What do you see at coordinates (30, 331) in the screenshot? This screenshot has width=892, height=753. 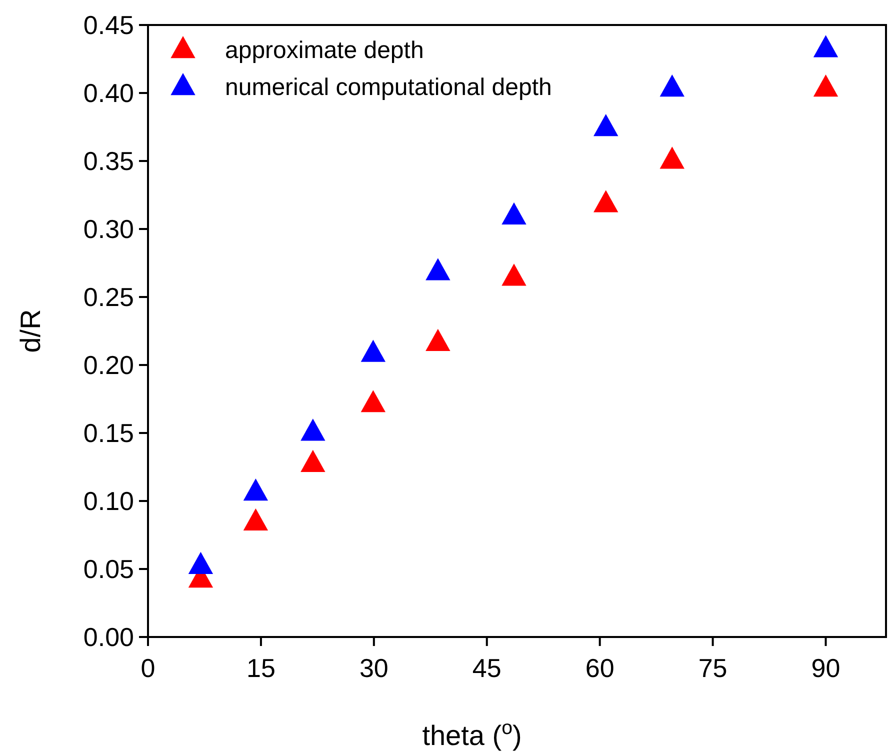 I see `y-axis-title: d/R` at bounding box center [30, 331].